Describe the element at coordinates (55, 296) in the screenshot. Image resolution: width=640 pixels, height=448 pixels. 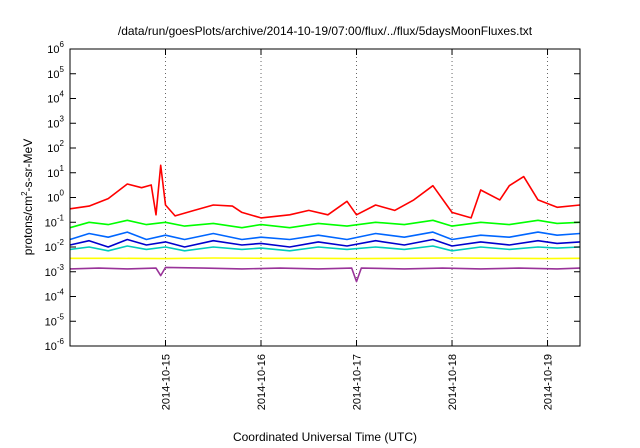
I see `y-tick-label-2: 10⁻⁴` at that location.